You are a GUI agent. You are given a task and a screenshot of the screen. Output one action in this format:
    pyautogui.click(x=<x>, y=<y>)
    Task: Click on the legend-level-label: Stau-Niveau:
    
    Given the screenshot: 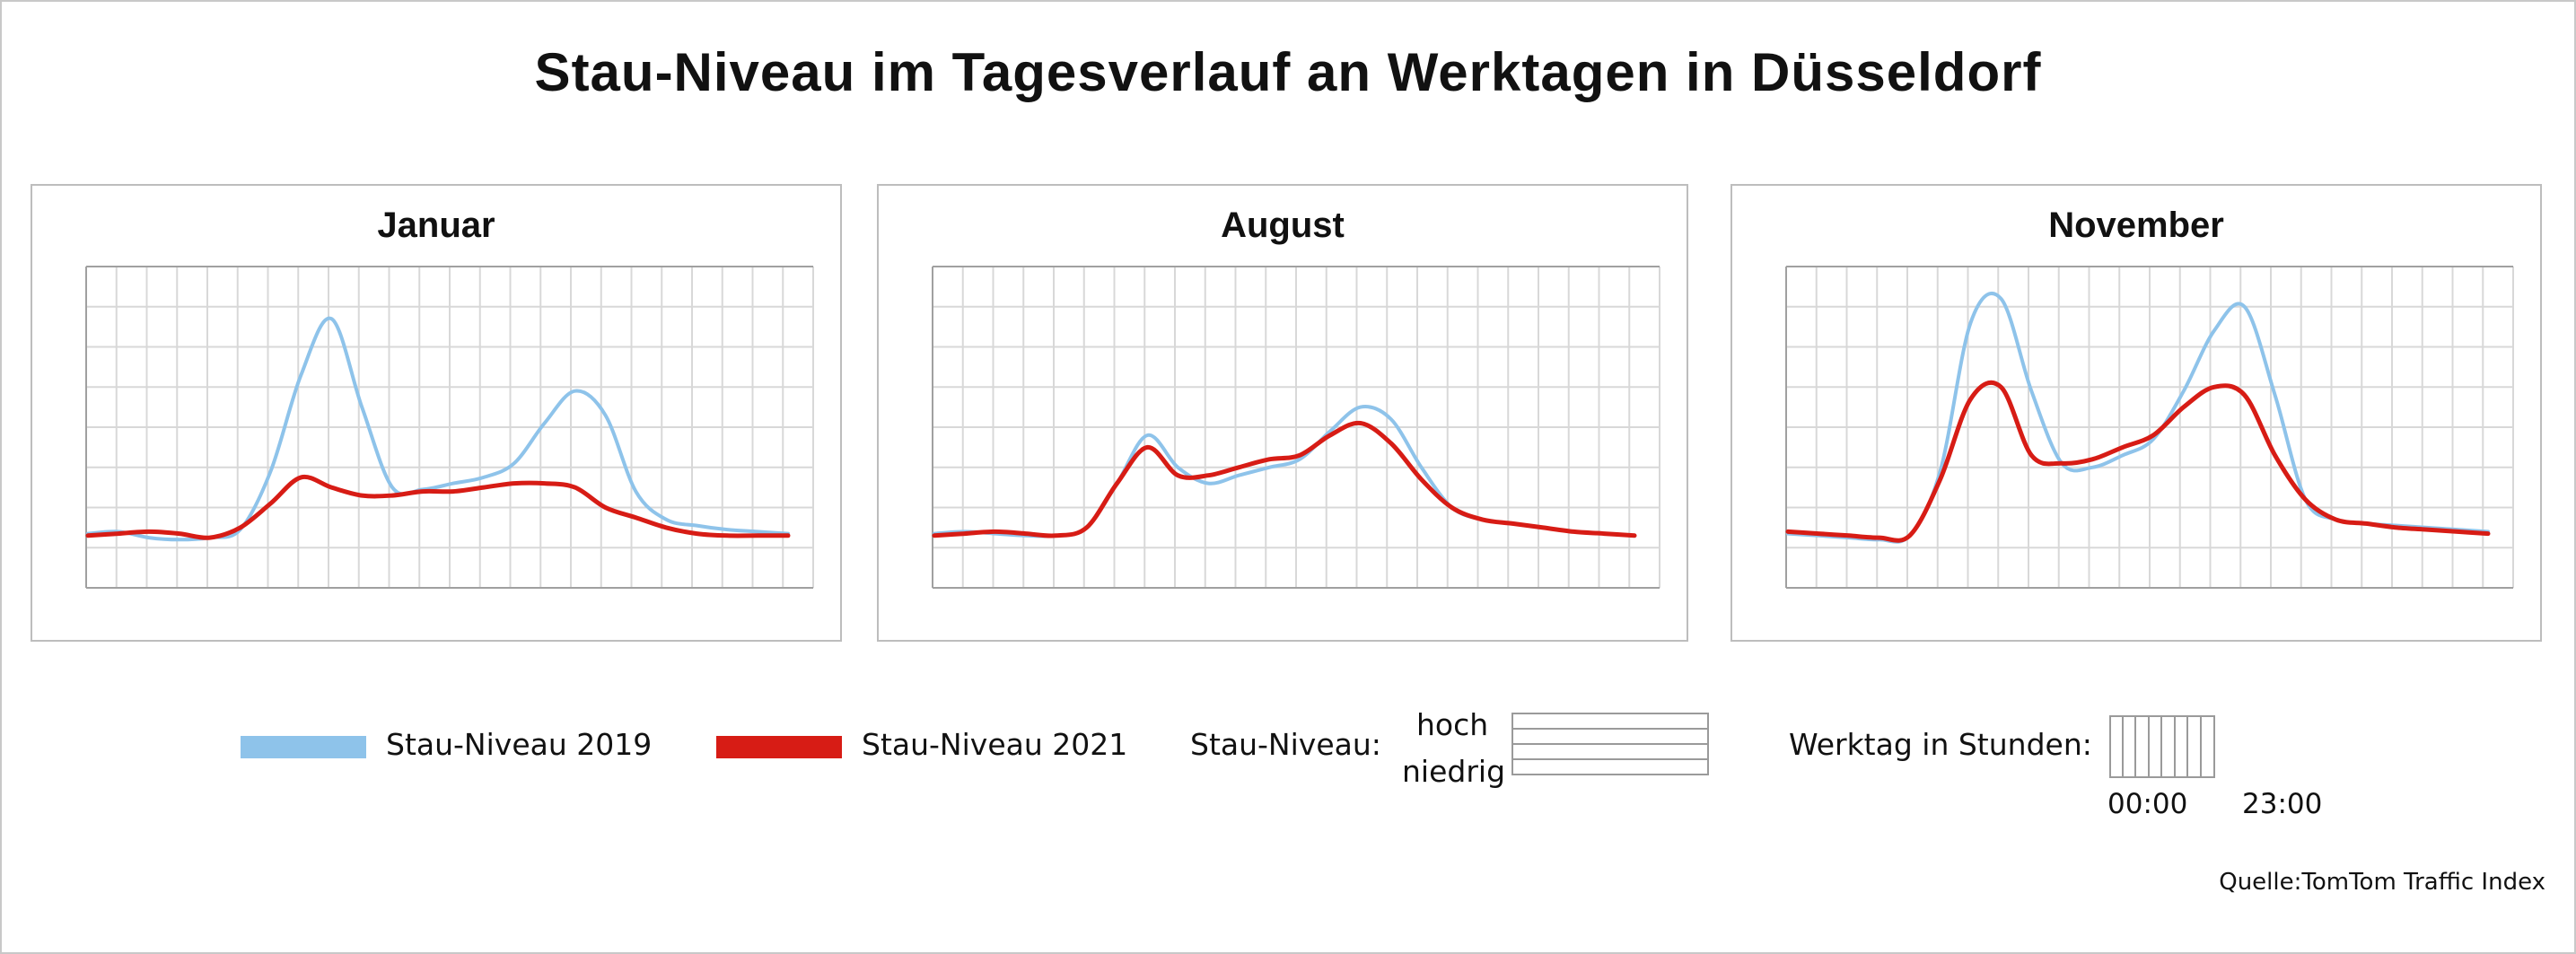 What is the action you would take?
    pyautogui.click(x=1285, y=744)
    